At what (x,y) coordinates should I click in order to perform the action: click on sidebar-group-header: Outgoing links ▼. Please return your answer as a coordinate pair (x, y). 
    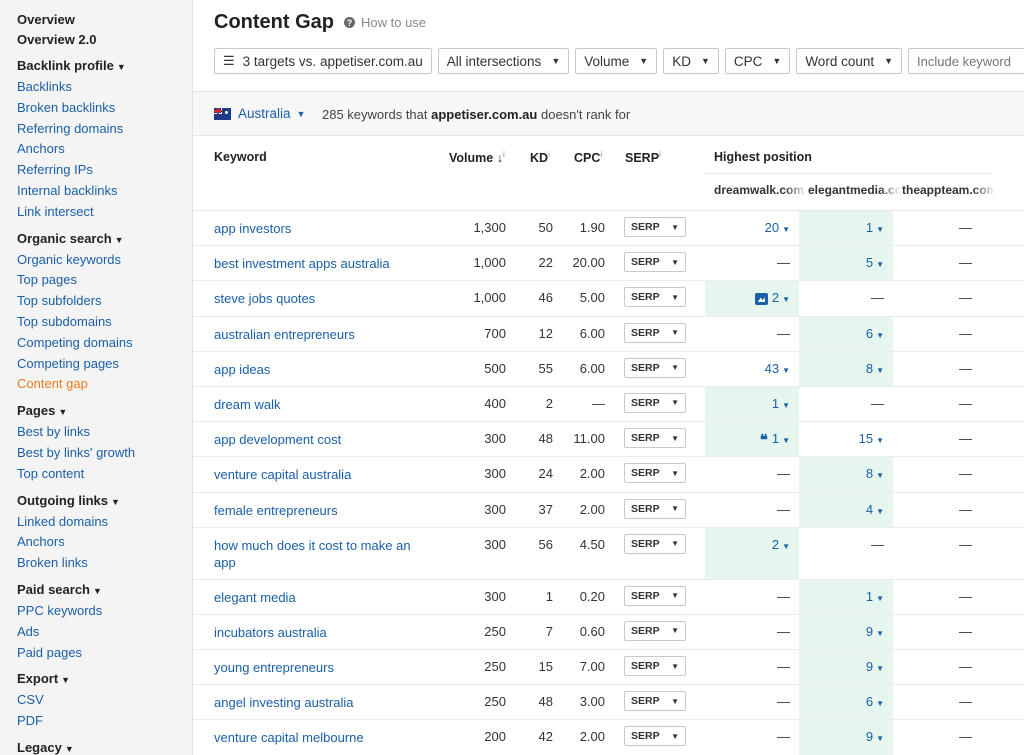
    Looking at the image, I should click on (104, 501).